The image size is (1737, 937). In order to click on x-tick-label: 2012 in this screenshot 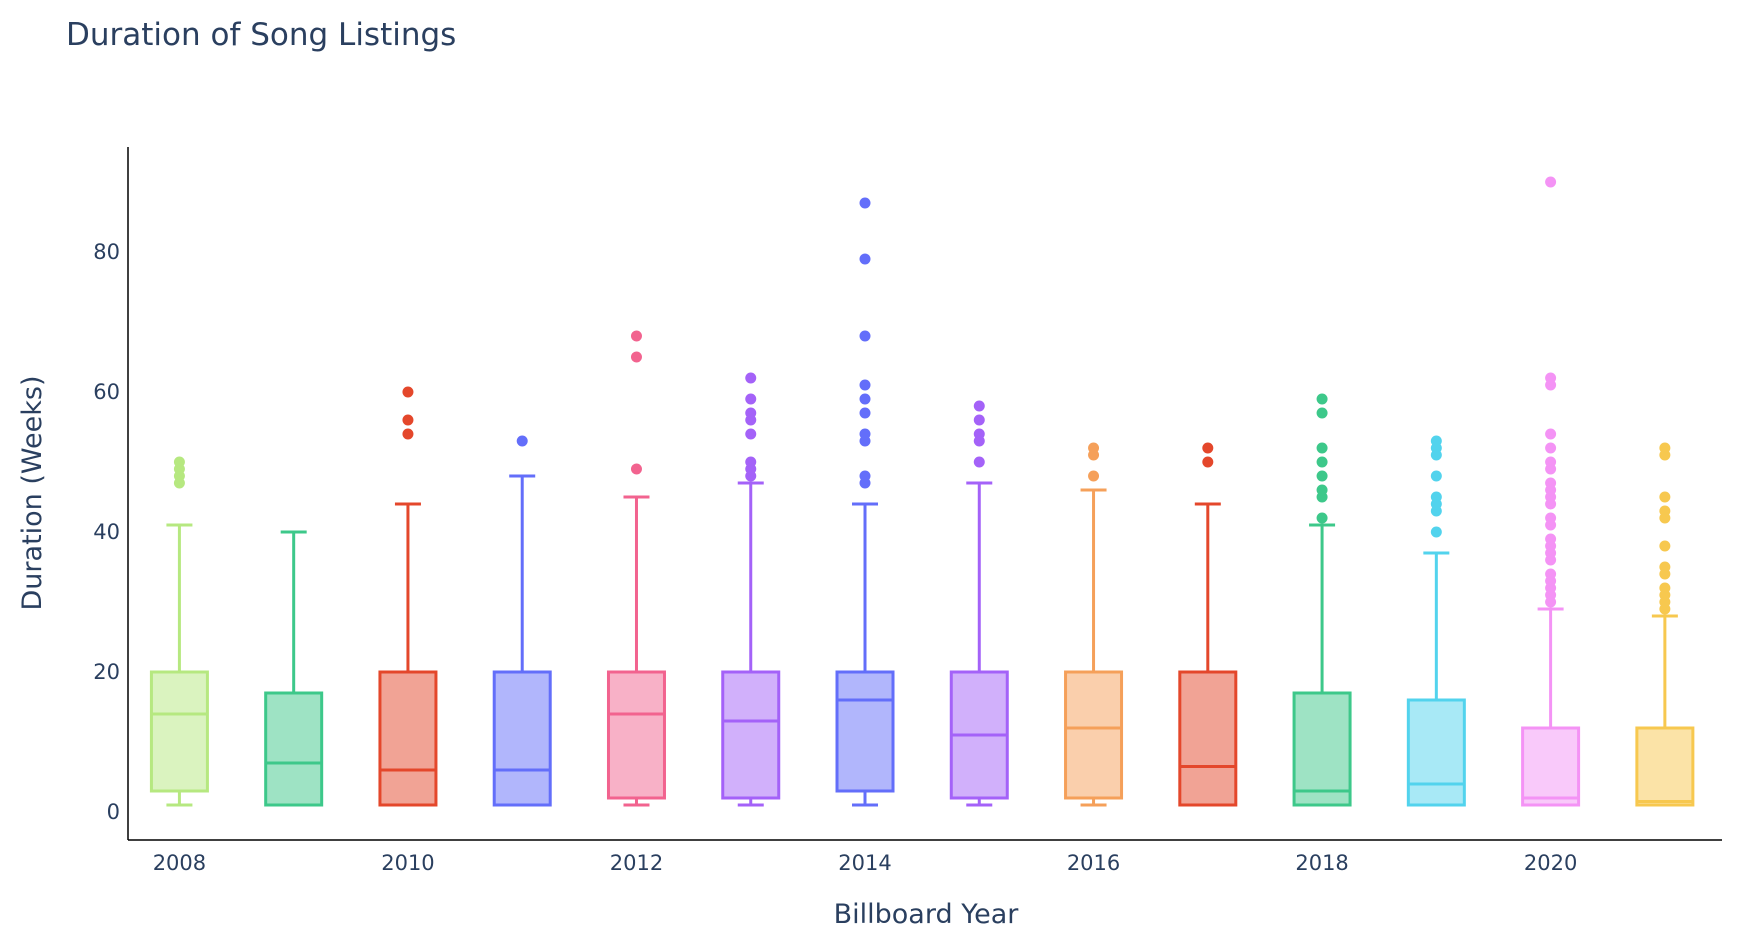, I will do `click(636, 863)`.